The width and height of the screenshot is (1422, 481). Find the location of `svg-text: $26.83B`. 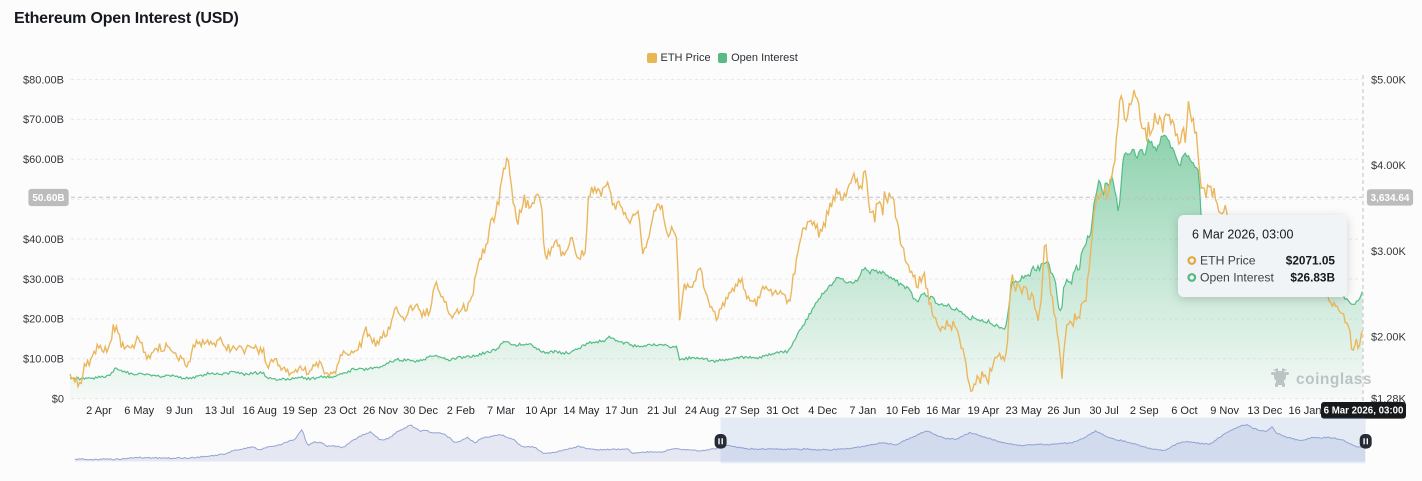

svg-text: $26.83B is located at coordinates (1312, 278).